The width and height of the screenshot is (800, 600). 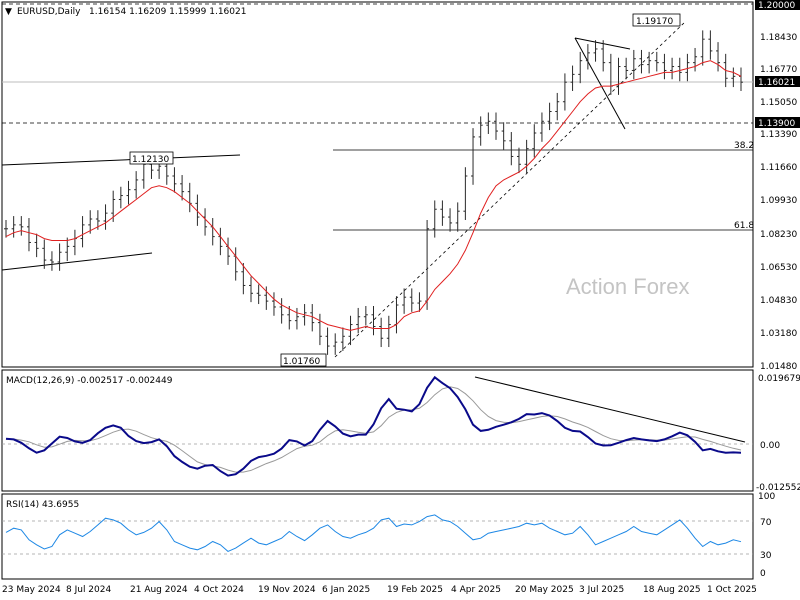 I want to click on support-price-tag, so click(x=777, y=122).